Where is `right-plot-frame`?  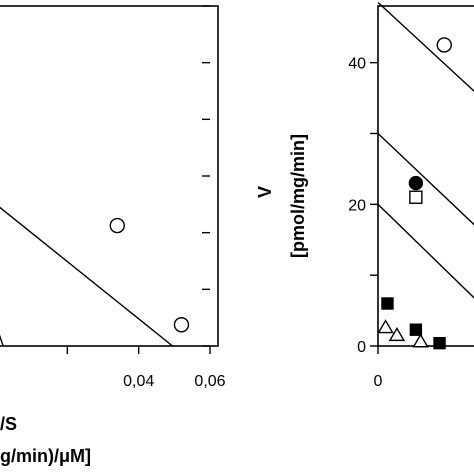 right-plot-frame is located at coordinates (425, 176).